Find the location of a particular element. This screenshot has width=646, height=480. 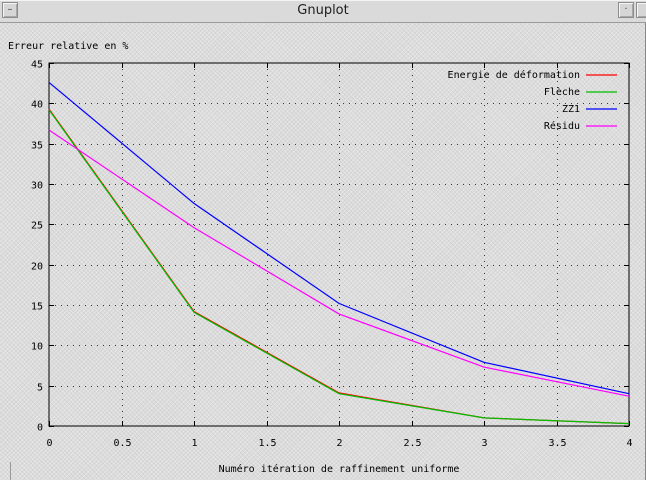

window-menu-button: – is located at coordinates (10, 10).